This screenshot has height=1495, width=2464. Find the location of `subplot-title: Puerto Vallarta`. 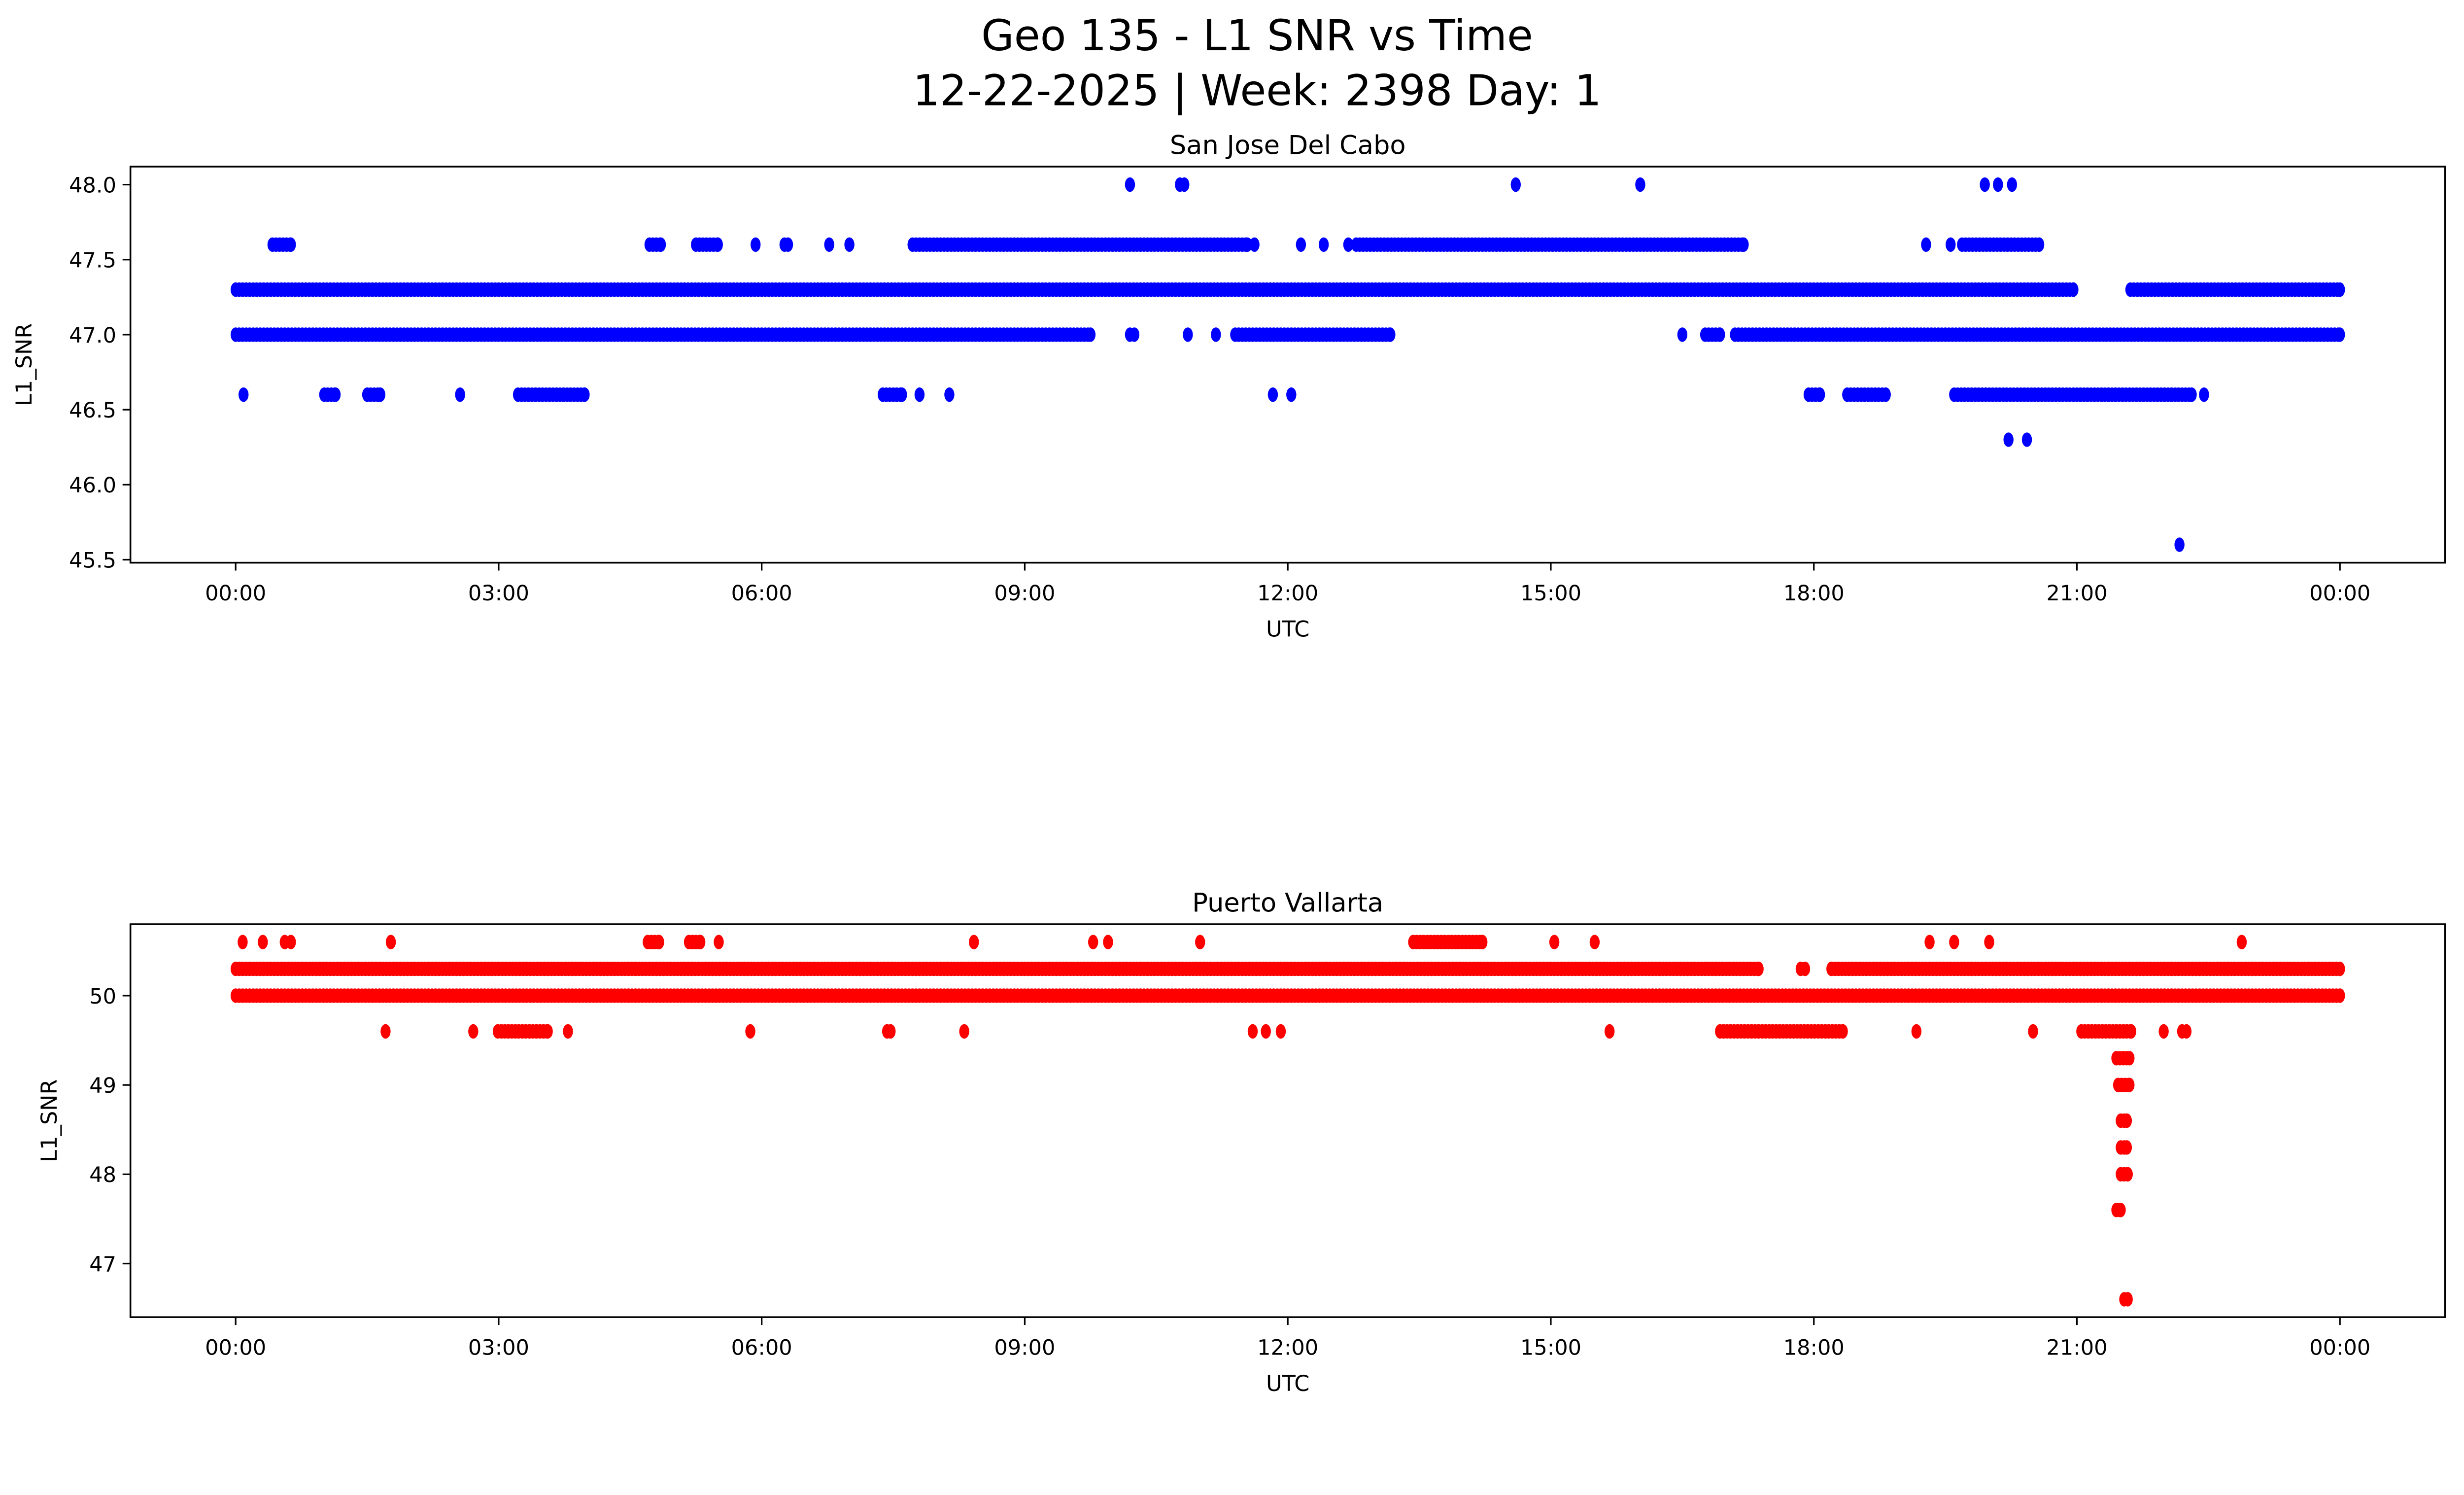

subplot-title: Puerto Vallarta is located at coordinates (1287, 903).